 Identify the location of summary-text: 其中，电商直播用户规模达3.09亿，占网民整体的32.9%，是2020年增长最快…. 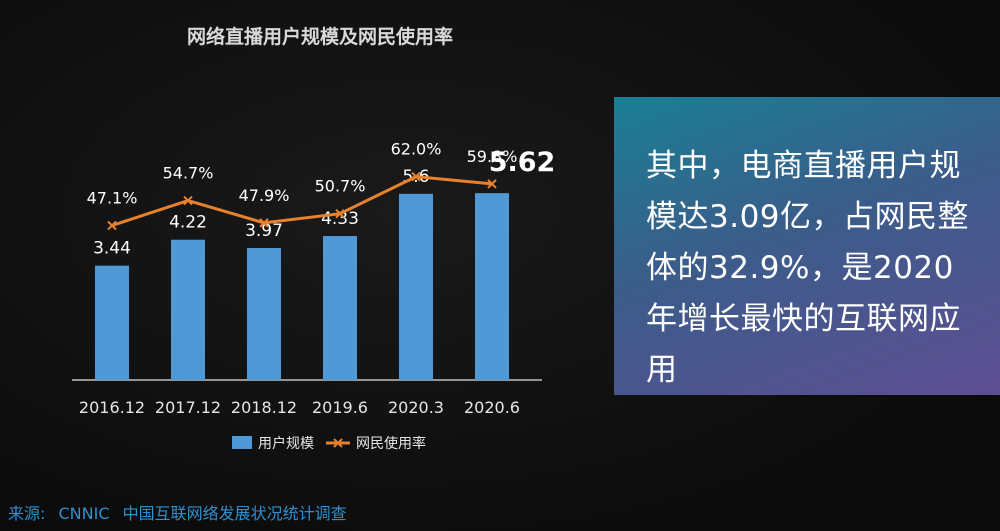
(808, 268).